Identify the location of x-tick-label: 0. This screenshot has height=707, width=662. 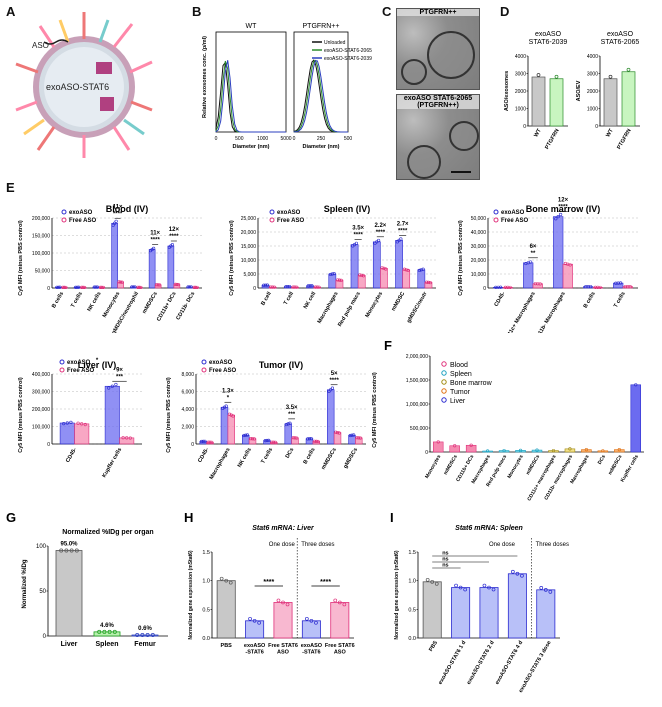
(216, 139).